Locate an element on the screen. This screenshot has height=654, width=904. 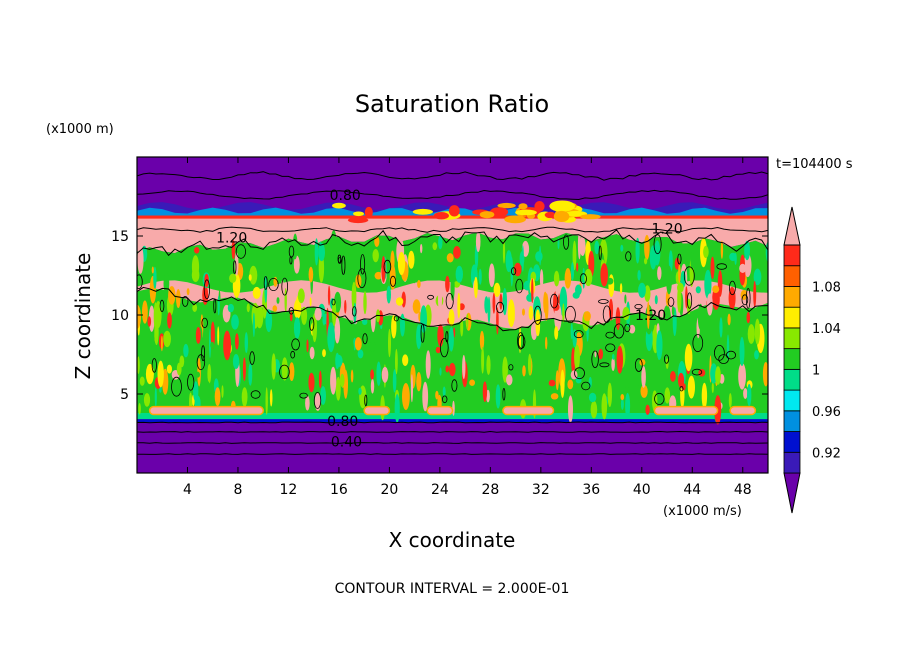
x-tick-label: 4 is located at coordinates (187, 490).